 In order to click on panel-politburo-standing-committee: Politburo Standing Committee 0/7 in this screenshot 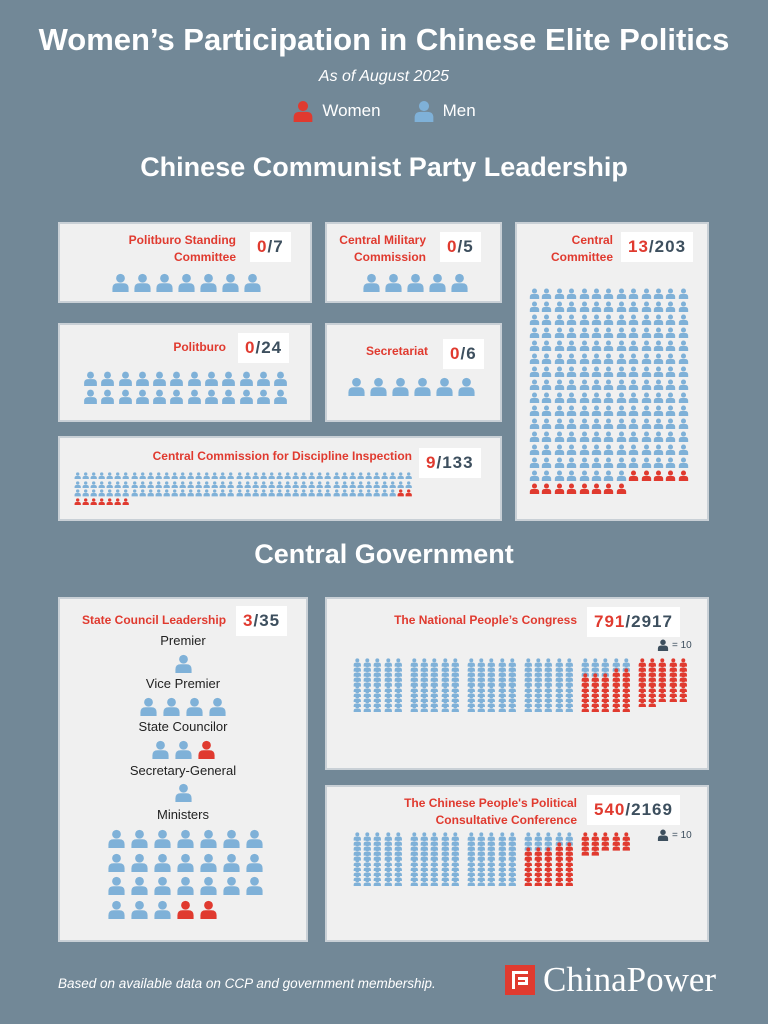, I will do `click(185, 262)`.